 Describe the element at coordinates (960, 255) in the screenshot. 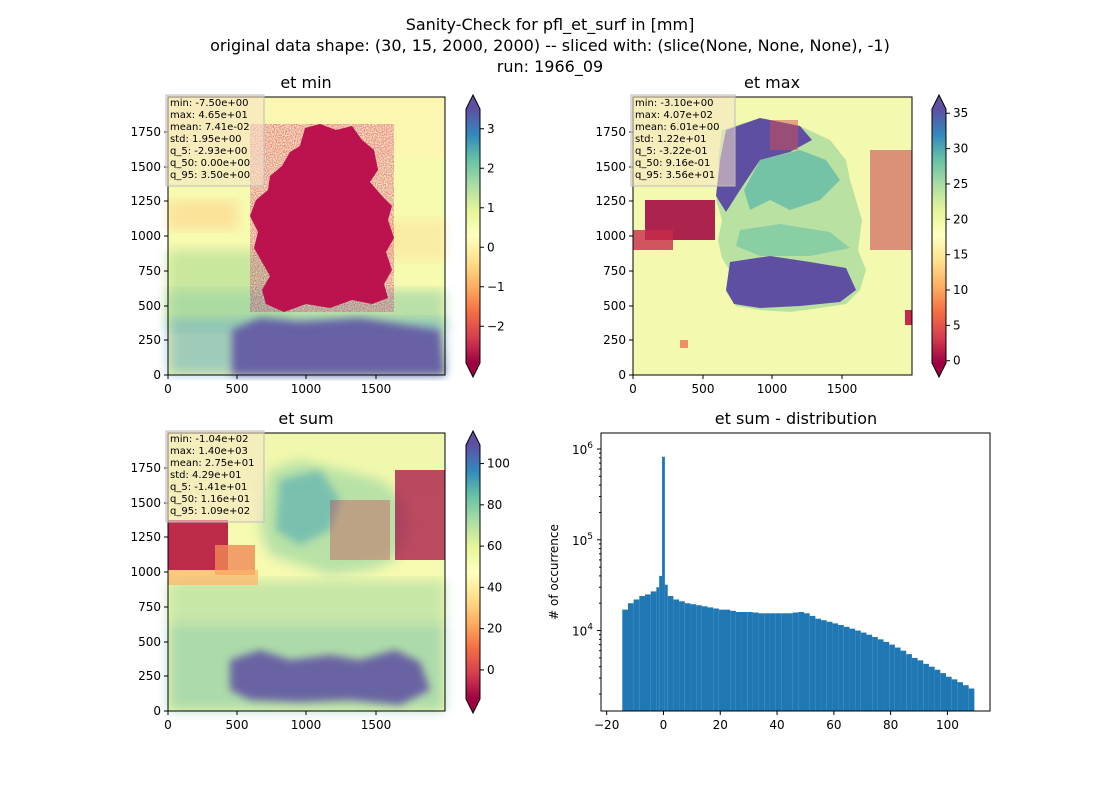

I see `colorbar-tick-label: 15` at that location.